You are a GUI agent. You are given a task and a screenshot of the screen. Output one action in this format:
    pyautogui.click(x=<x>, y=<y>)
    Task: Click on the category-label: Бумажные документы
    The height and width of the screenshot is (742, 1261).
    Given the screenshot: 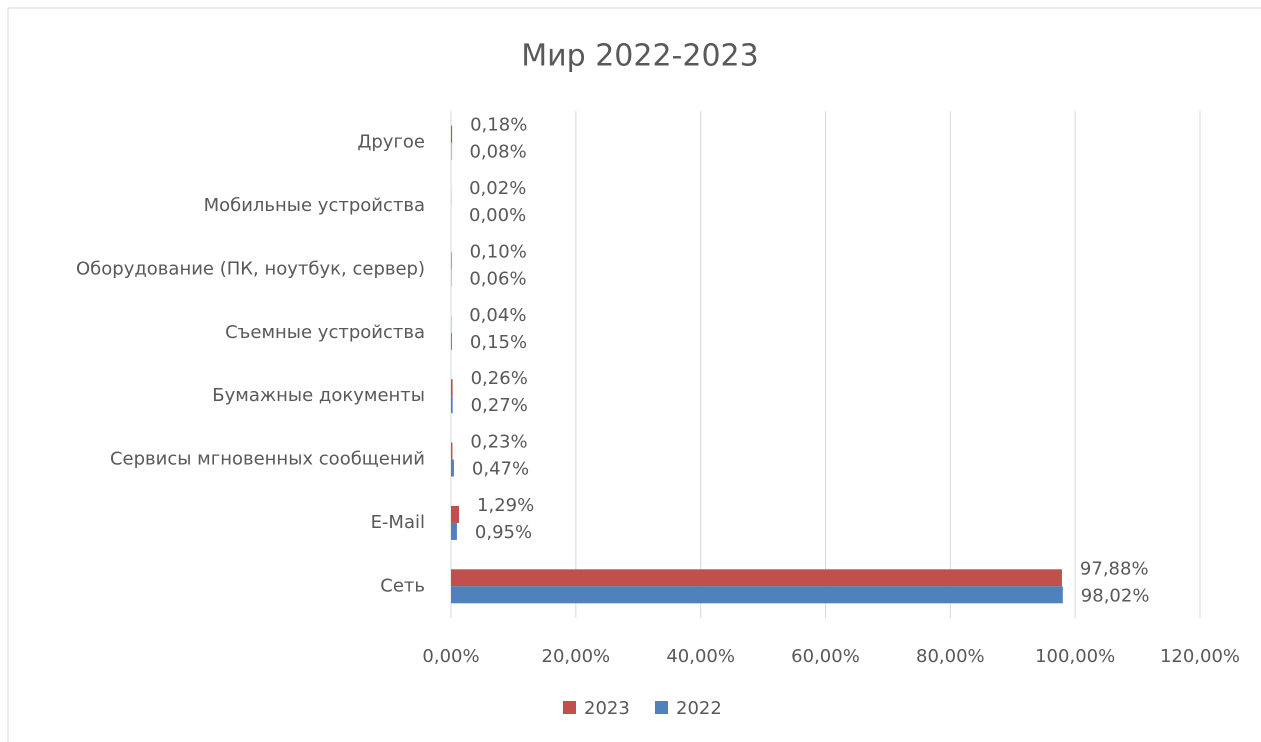 What is the action you would take?
    pyautogui.click(x=318, y=395)
    